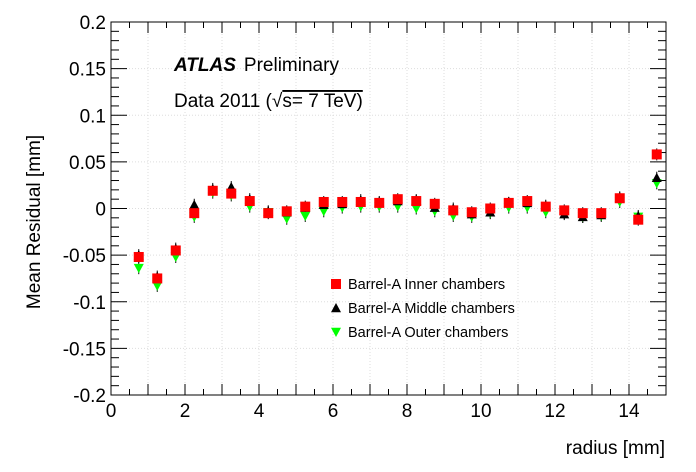 This screenshot has height=472, width=696. Describe the element at coordinates (89, 396) in the screenshot. I see `y-tick-label: -0.2` at that location.